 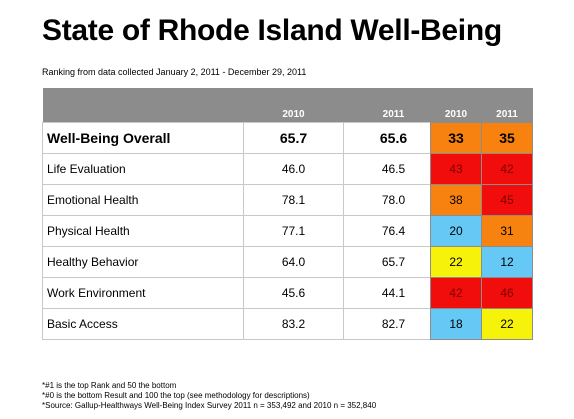 I want to click on rank-2010: 33, so click(x=456, y=138).